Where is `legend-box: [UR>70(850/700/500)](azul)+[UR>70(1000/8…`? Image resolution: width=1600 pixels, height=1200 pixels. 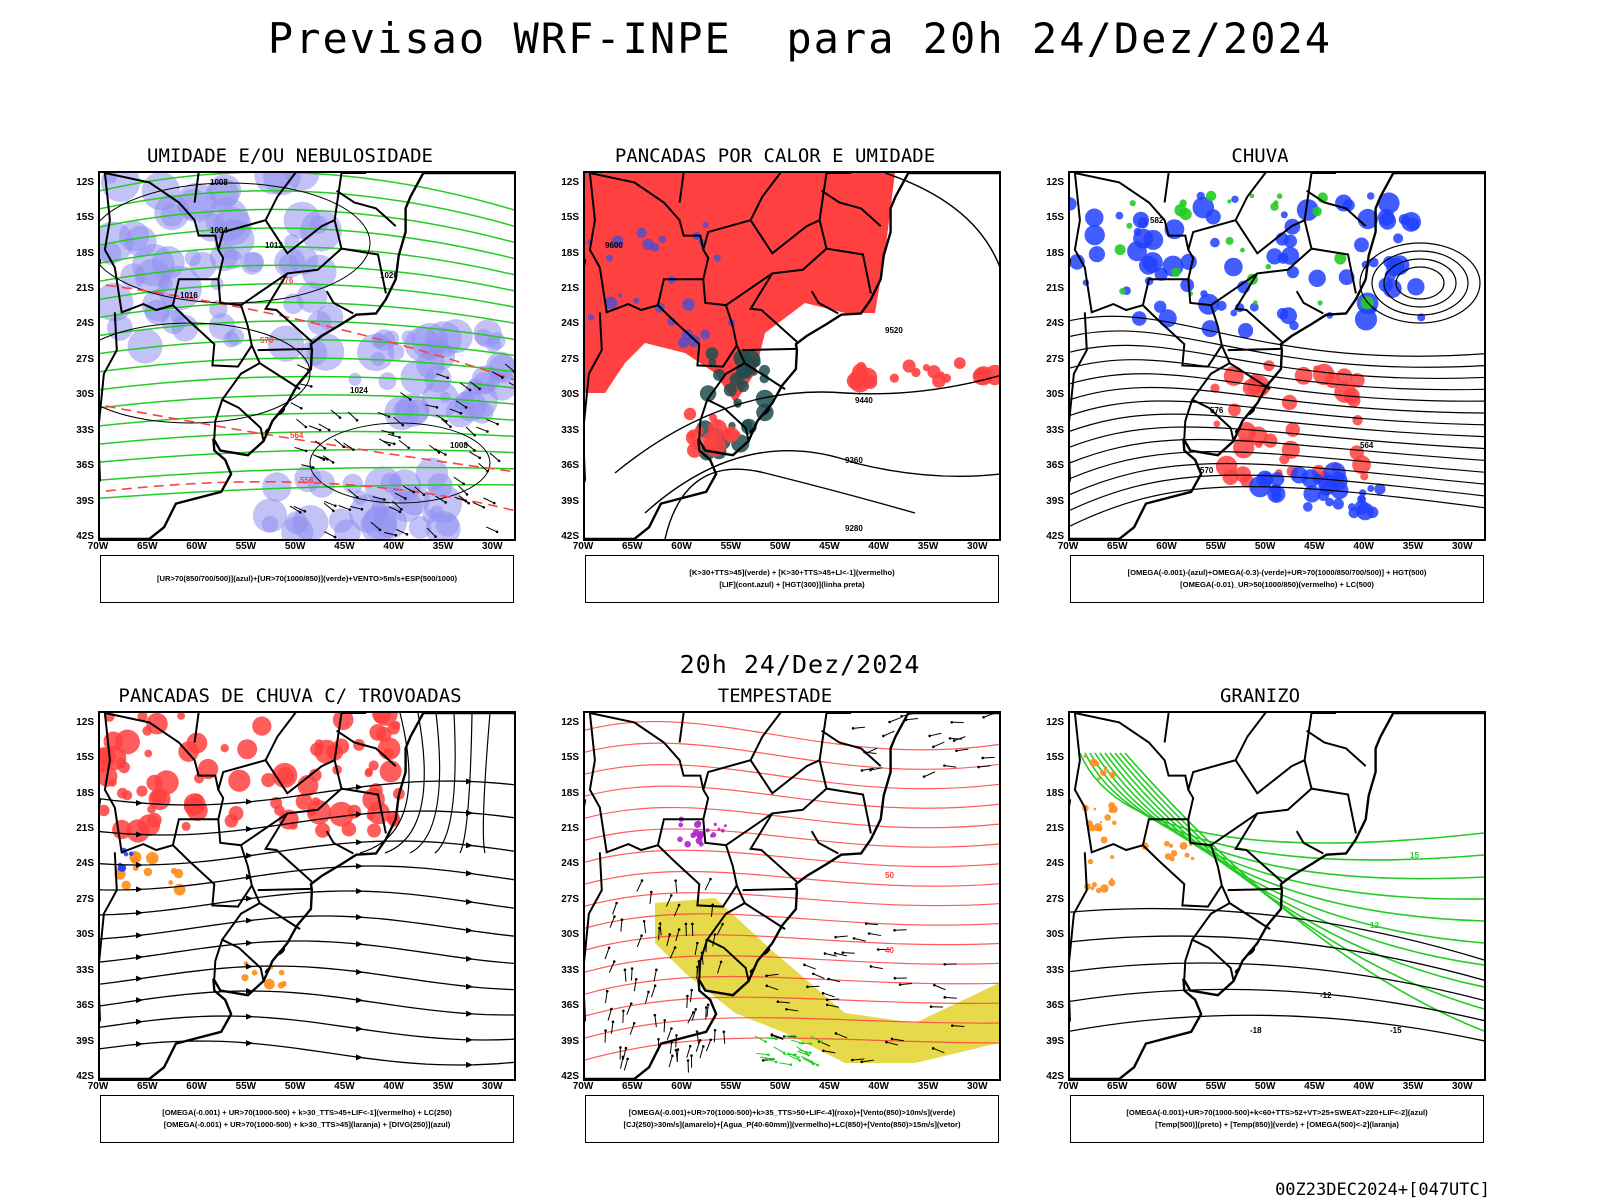 legend-box: [UR>70(850/700/500)](azul)+[UR>70(1000/8… is located at coordinates (307, 579).